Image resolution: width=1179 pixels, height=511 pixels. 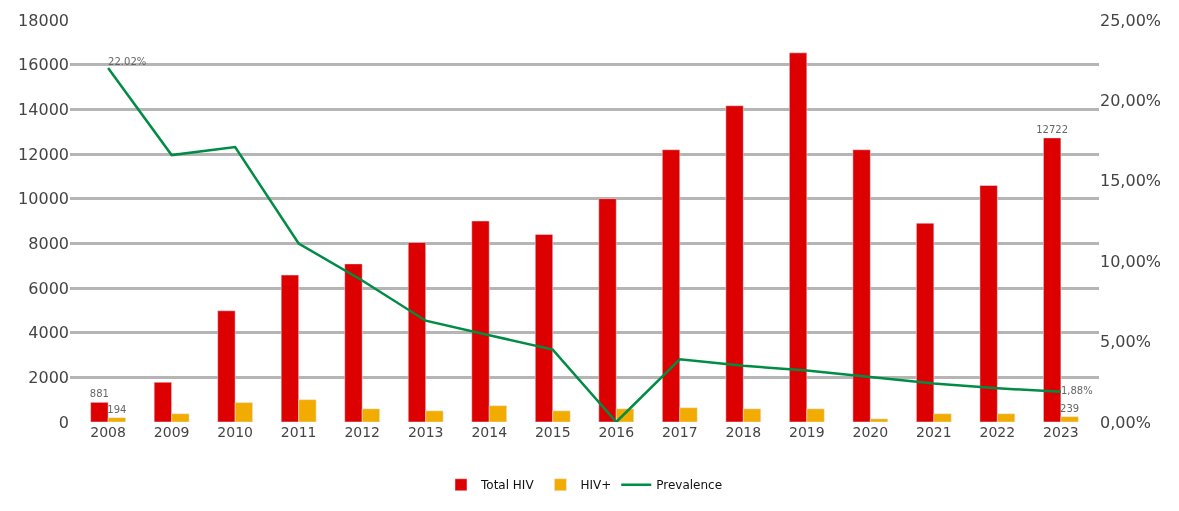 What do you see at coordinates (689, 485) in the screenshot?
I see `legend-label: Prevalence` at bounding box center [689, 485].